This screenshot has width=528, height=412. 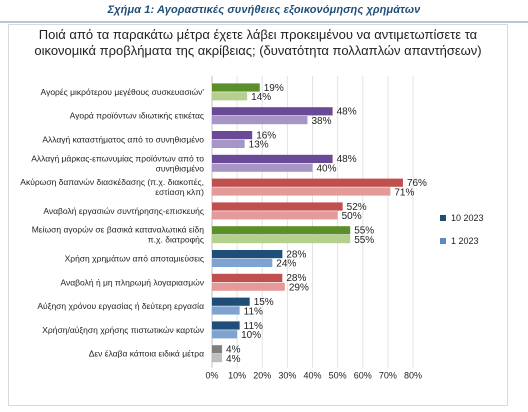 I want to click on x-tick-label: 20%, so click(x=262, y=376).